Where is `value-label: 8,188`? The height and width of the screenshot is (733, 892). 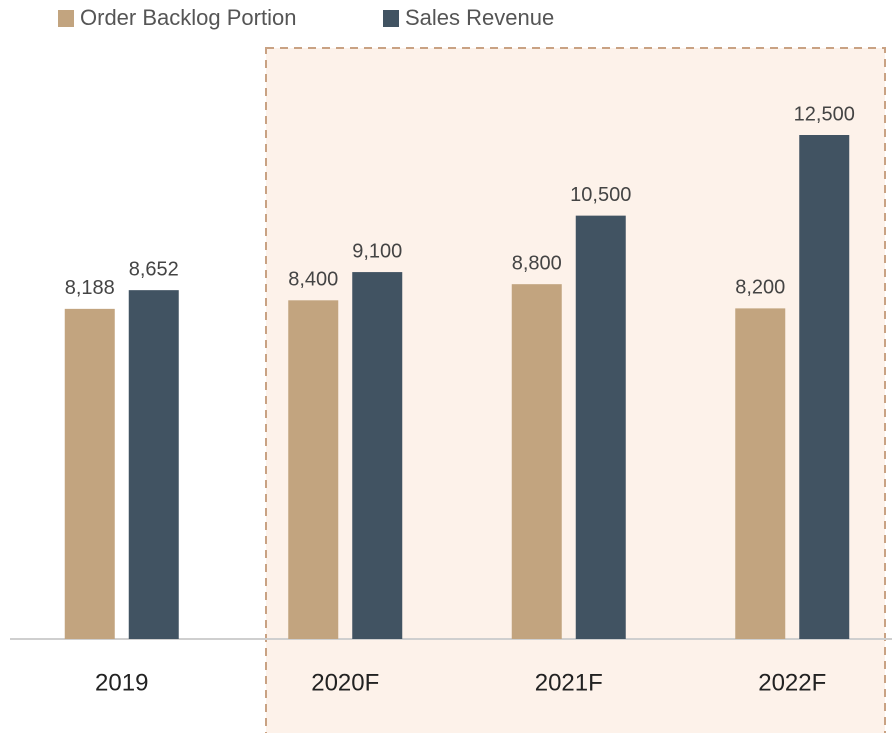
value-label: 8,188 is located at coordinates (90, 288).